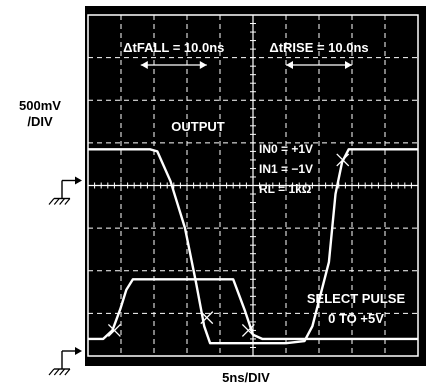 The image size is (426, 392). Describe the element at coordinates (173, 47) in the screenshot. I see `fall-time-label: ΔtFALL = 10.0ns` at that location.